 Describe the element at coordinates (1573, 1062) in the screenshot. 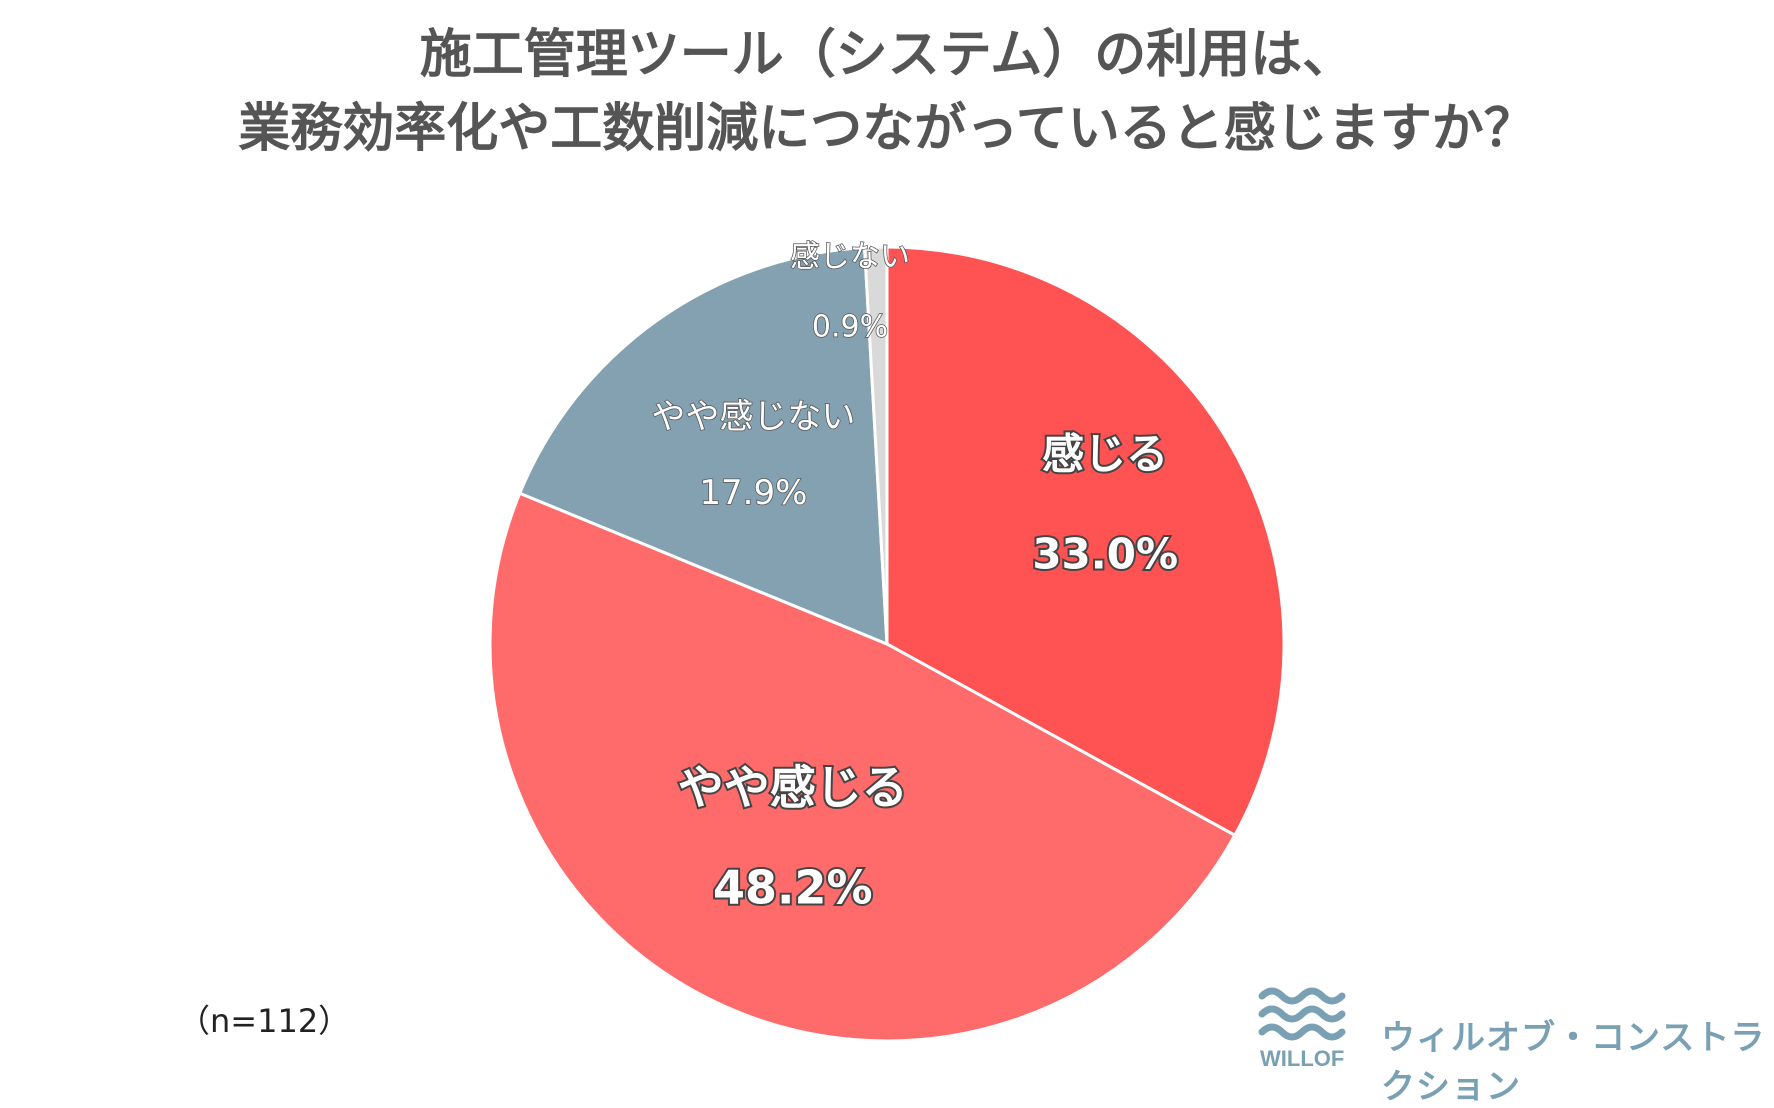

I see `brand-name: ウィルオブ・コンストラクション` at that location.